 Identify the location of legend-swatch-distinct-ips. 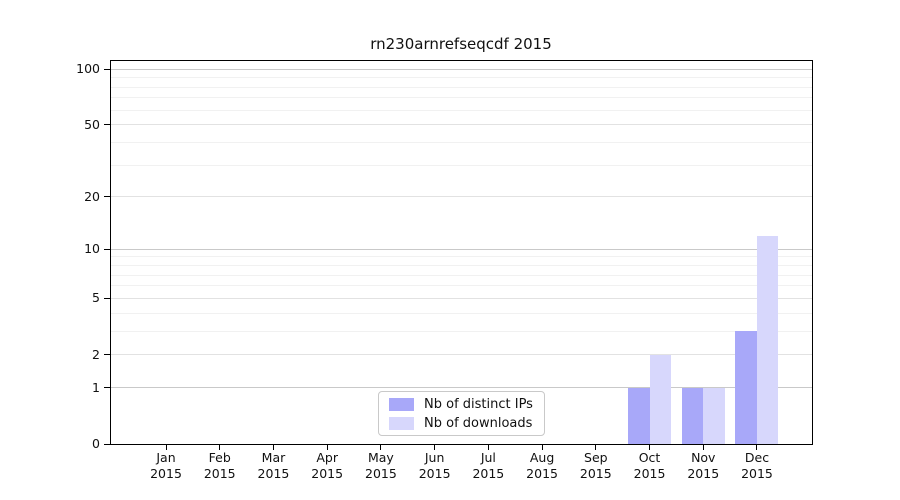
(401, 404).